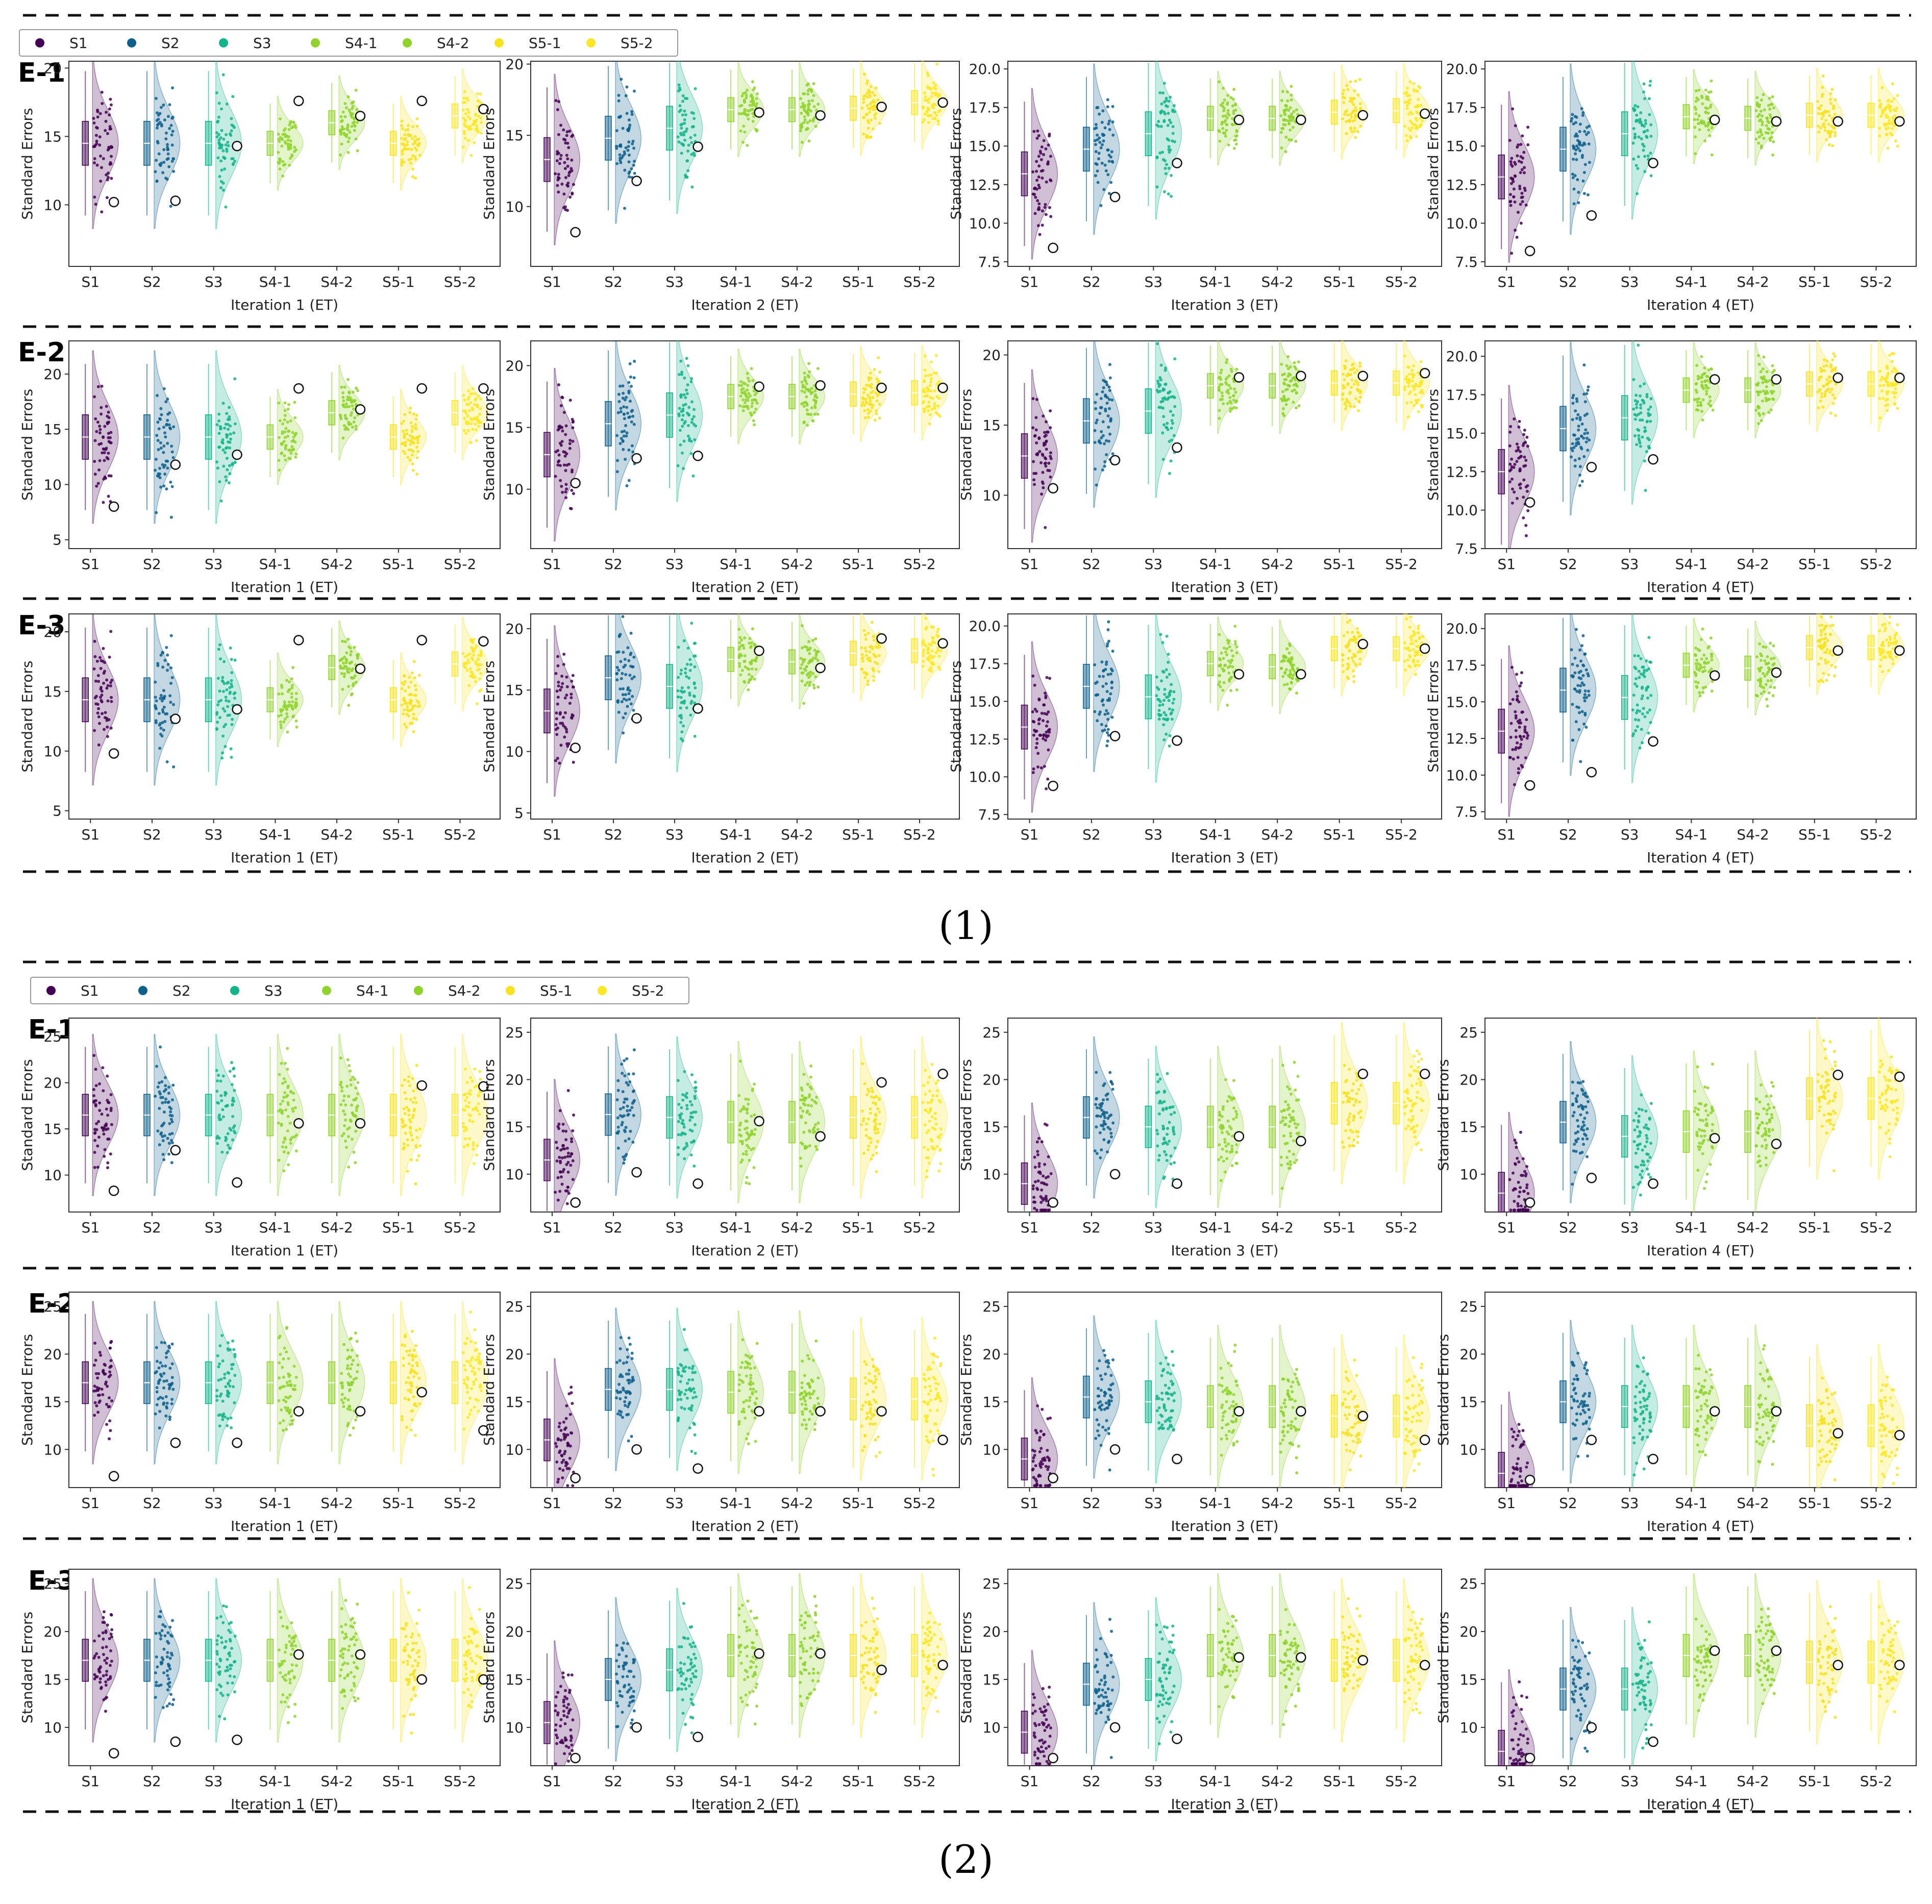  I want to click on scatter-S1, so click(1519, 477).